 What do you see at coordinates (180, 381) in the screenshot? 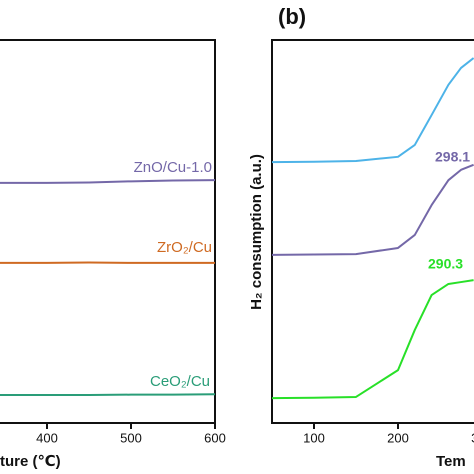
I see `series-label: CeO₂/Cu` at bounding box center [180, 381].